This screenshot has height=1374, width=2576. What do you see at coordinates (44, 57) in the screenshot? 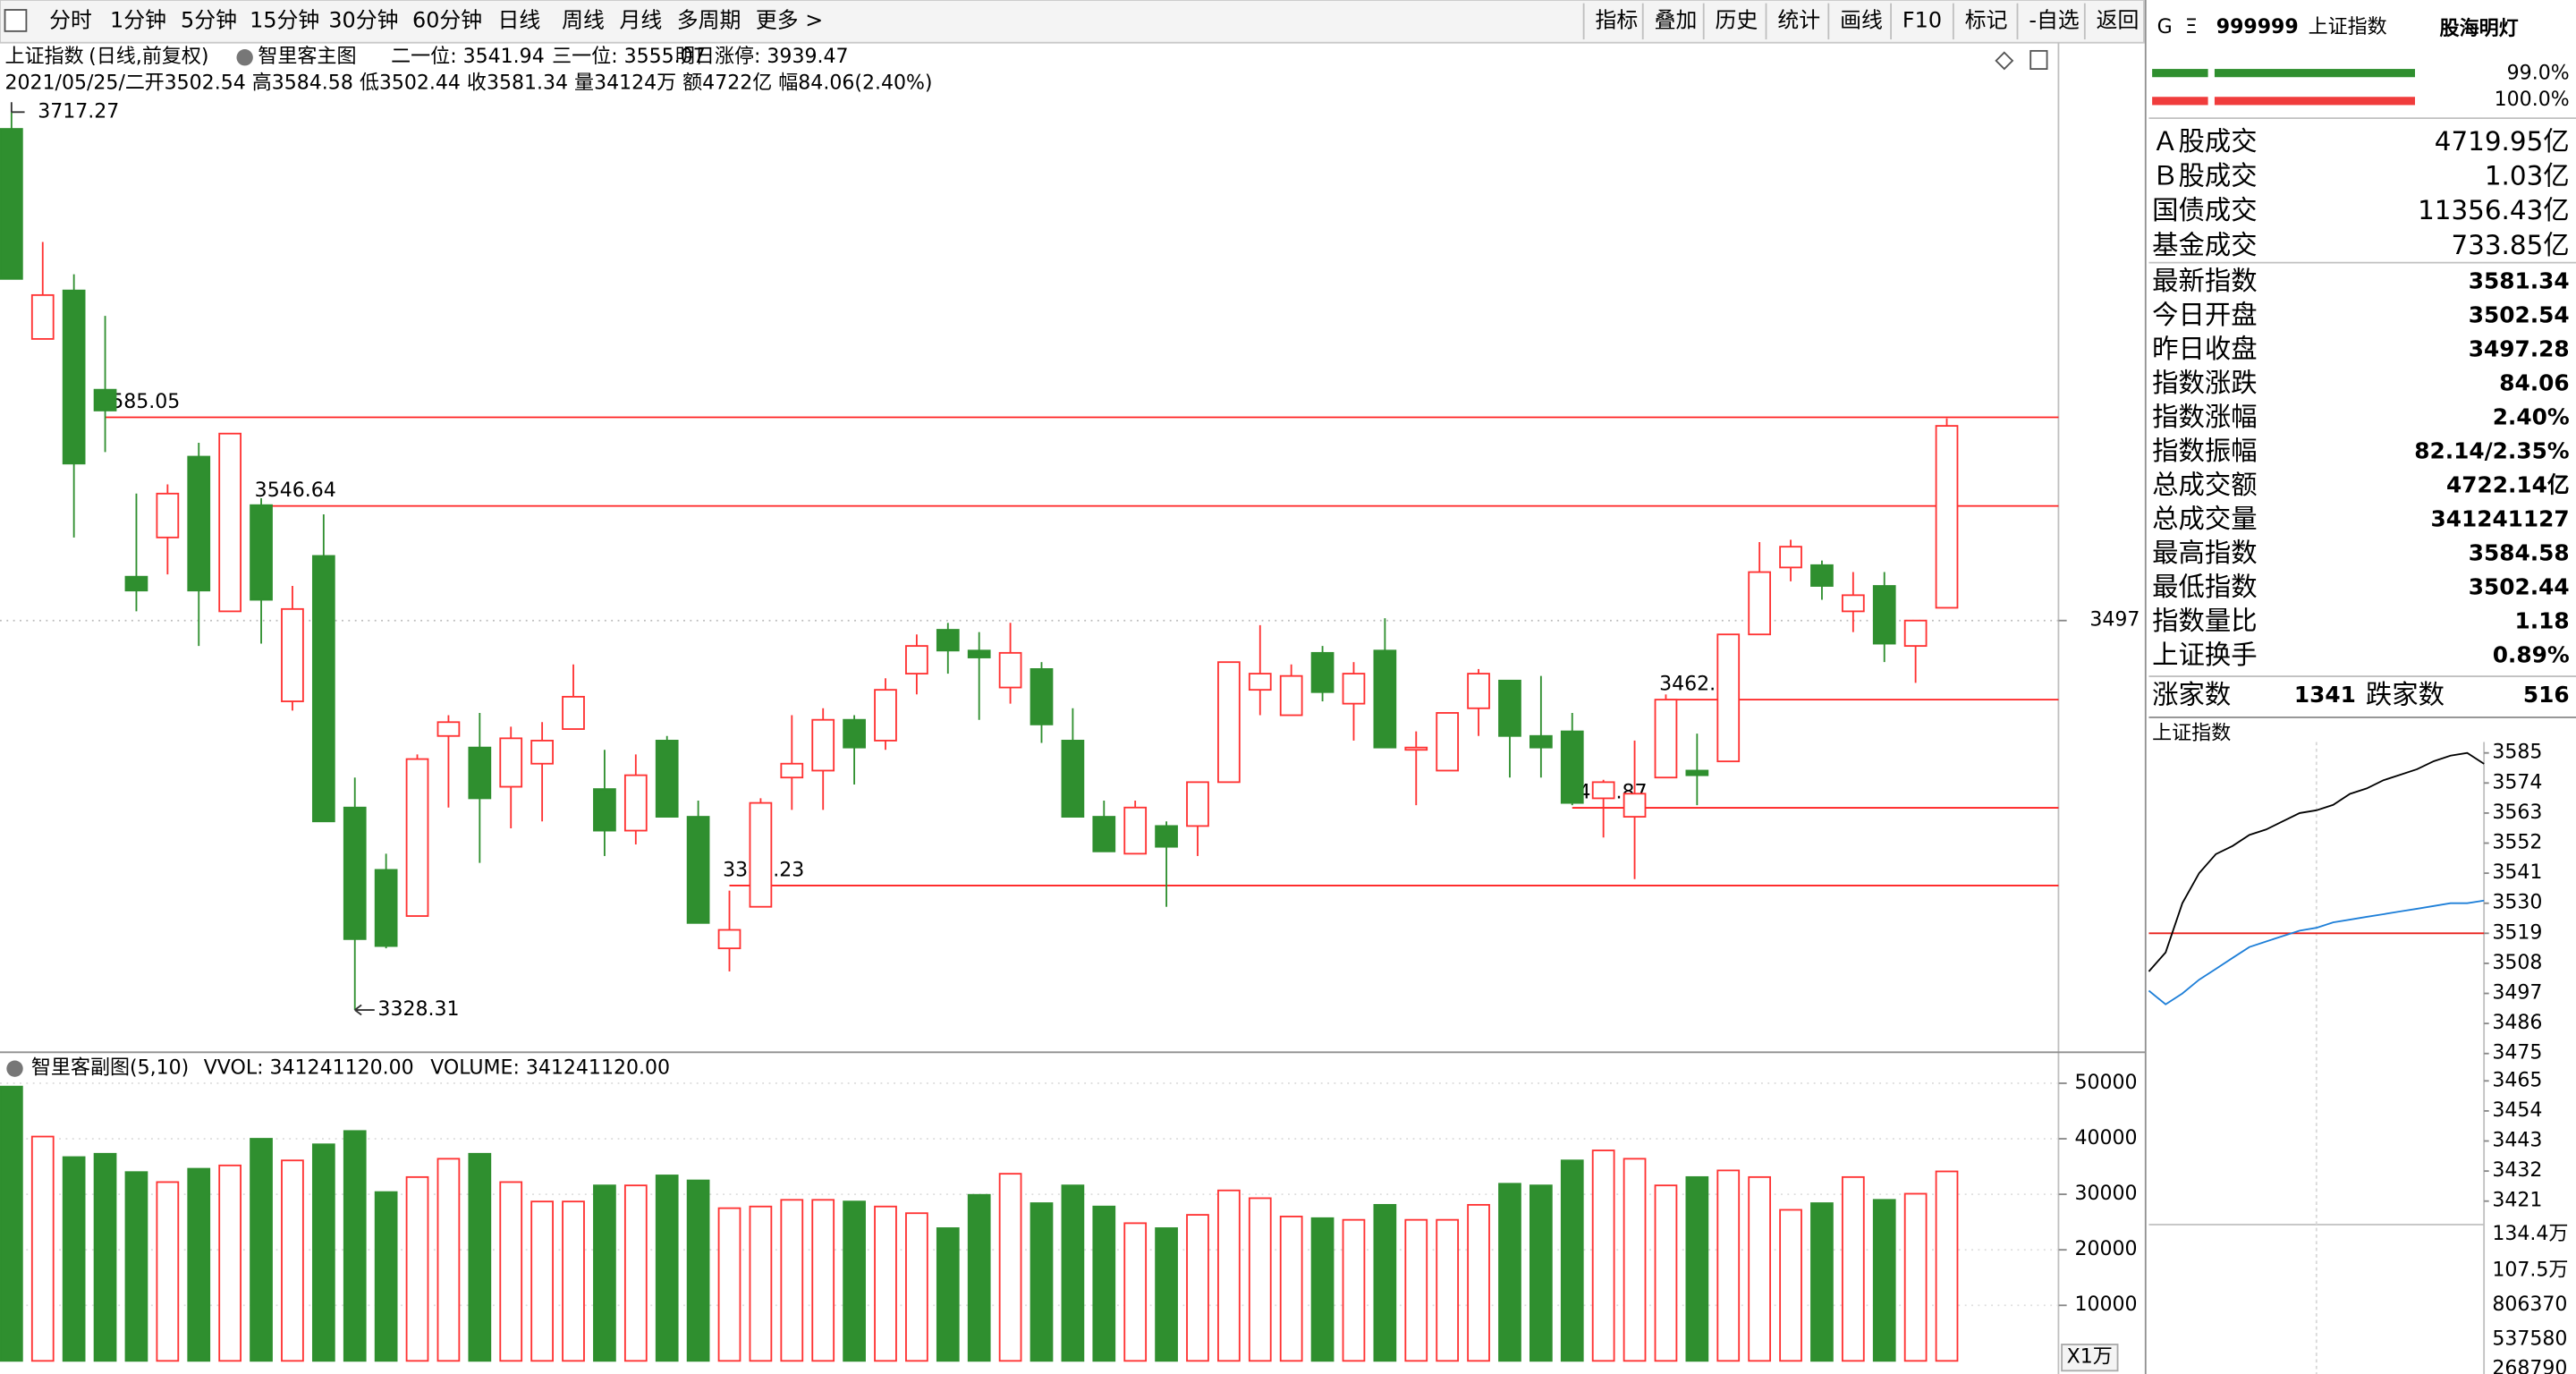
I see `symbol: 上证指数` at bounding box center [44, 57].